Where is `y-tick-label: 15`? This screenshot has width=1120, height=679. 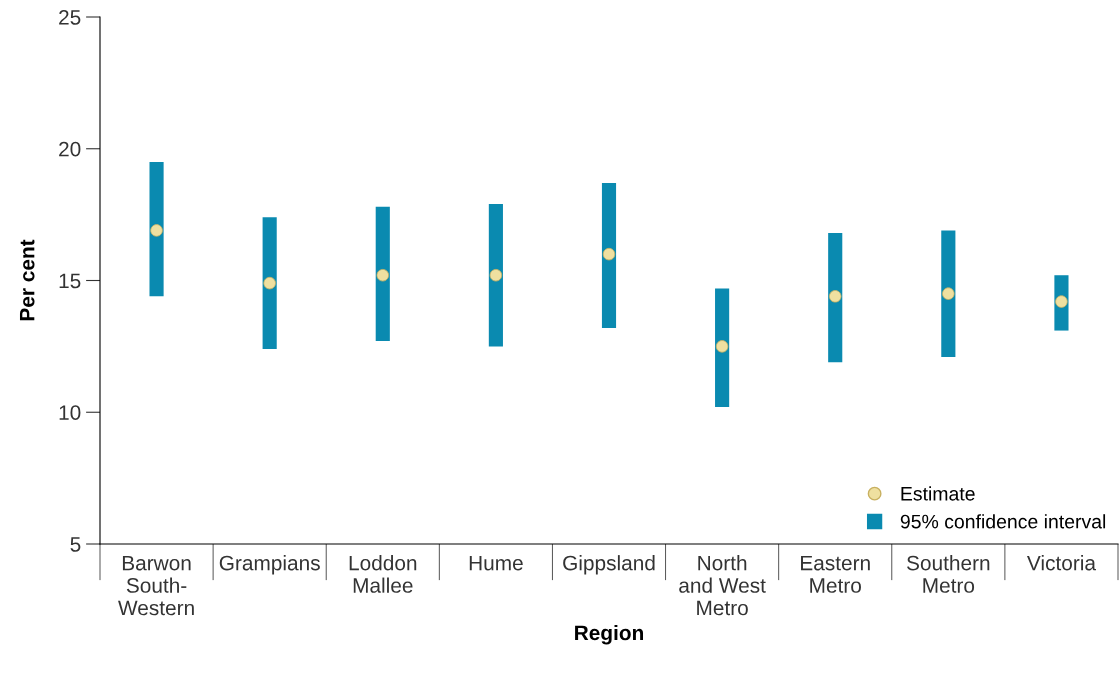
y-tick-label: 15 is located at coordinates (70, 281).